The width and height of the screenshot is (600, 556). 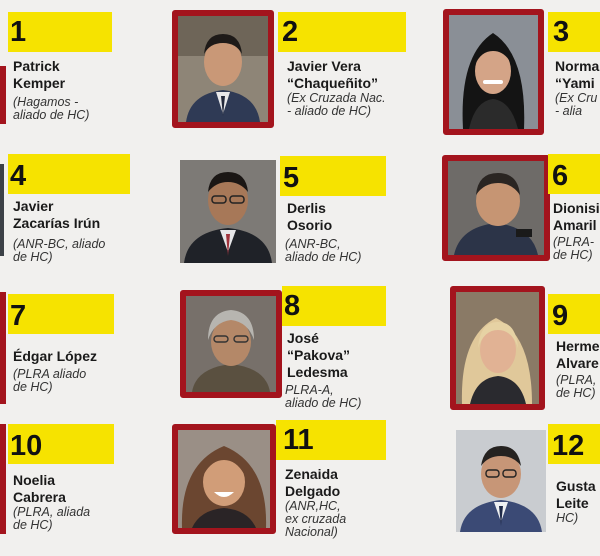 I want to click on candidate-name: Zenaida Delgado, so click(x=313, y=482).